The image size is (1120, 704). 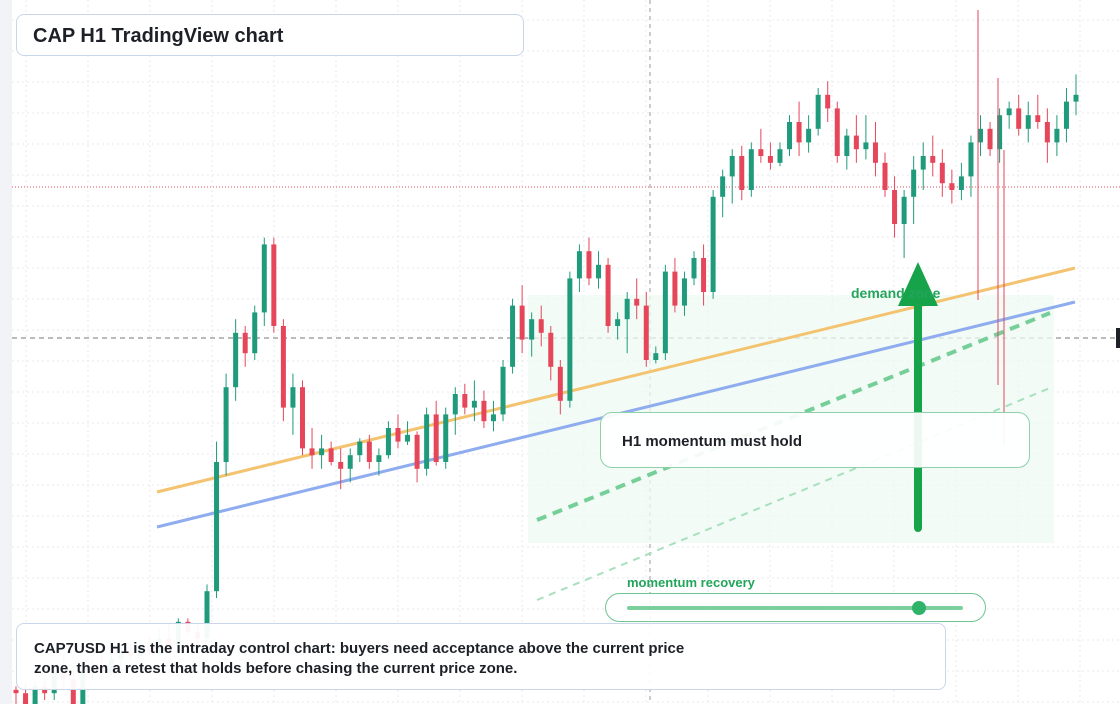 I want to click on momentum-knob, so click(x=919, y=608).